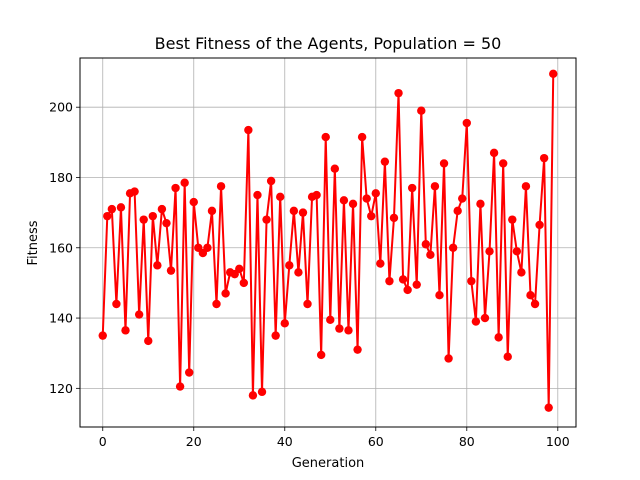 The width and height of the screenshot is (640, 480). What do you see at coordinates (376, 441) in the screenshot?
I see `x-tick-label: 60` at bounding box center [376, 441].